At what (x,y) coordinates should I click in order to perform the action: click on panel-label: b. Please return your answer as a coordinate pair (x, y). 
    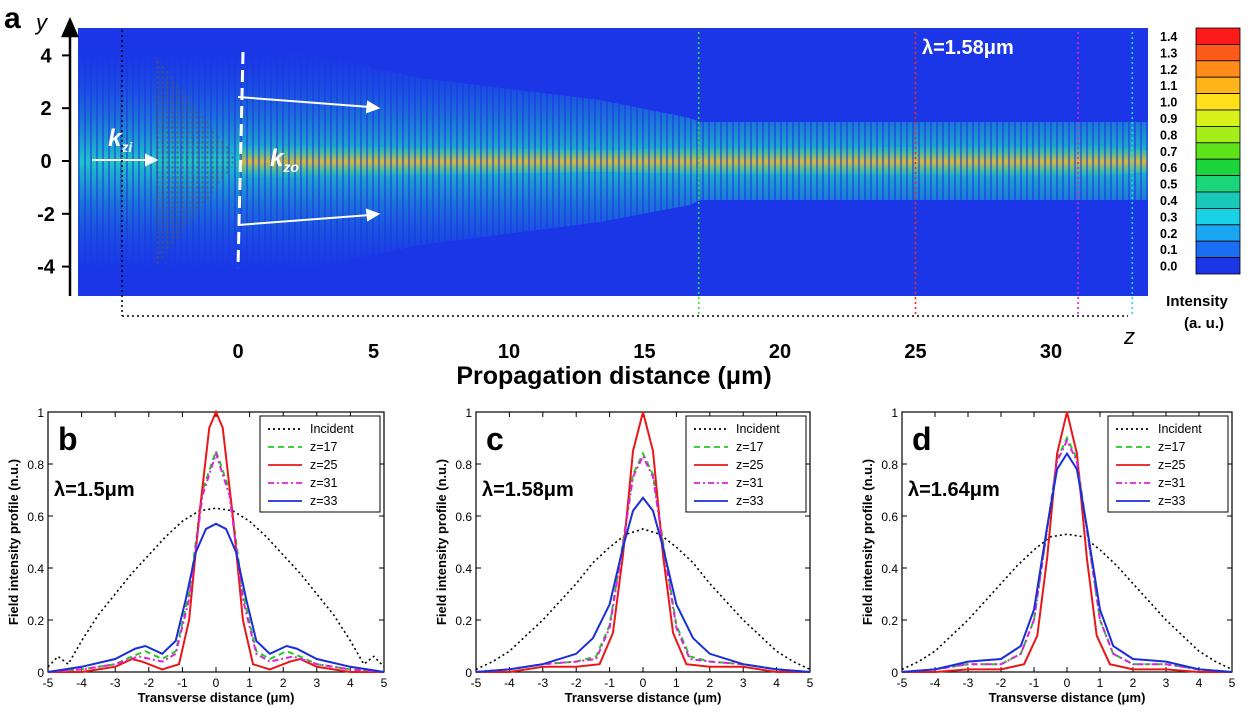
    Looking at the image, I should click on (68, 439).